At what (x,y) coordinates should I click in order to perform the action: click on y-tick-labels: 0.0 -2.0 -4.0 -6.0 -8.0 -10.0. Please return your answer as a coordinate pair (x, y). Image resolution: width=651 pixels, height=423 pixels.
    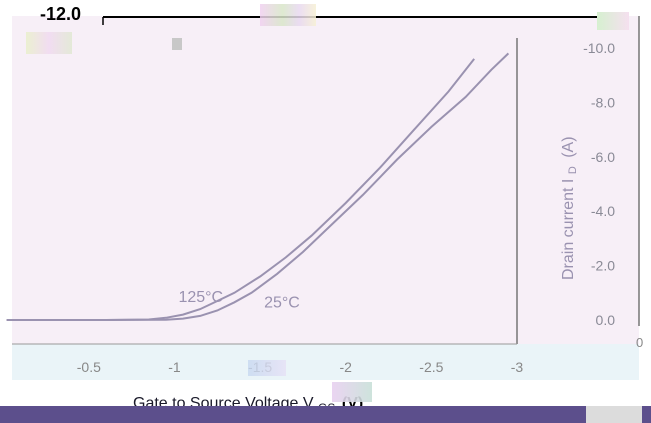
    Looking at the image, I should click on (599, 184).